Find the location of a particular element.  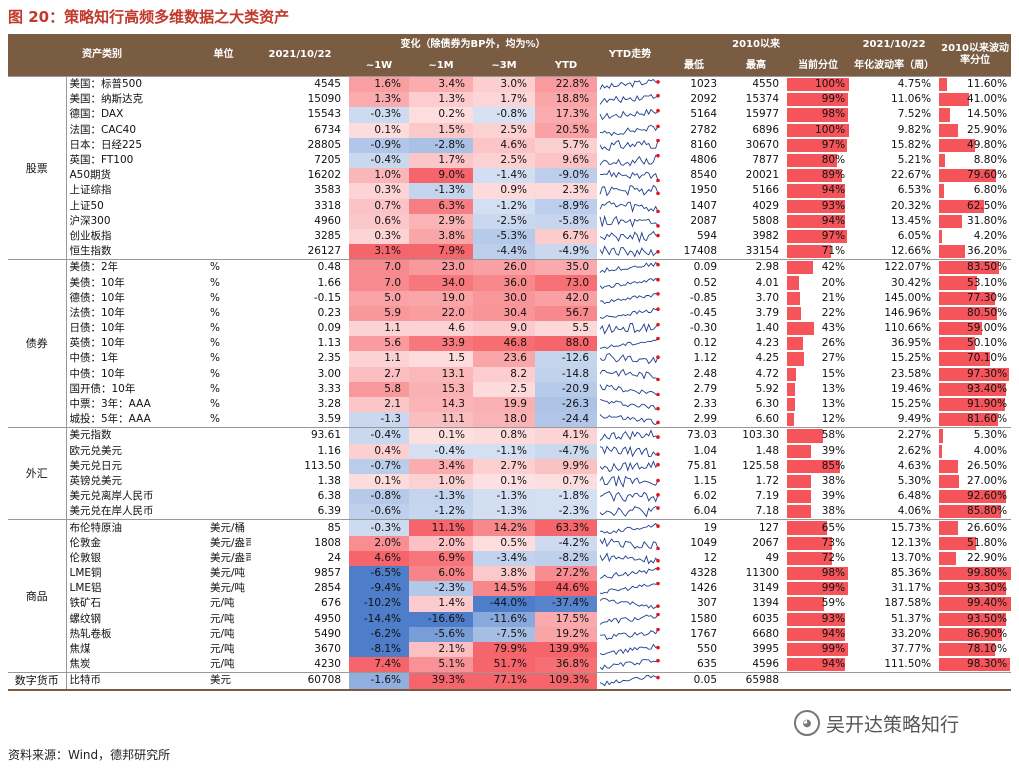

current-percentile: 100% is located at coordinates (818, 130).